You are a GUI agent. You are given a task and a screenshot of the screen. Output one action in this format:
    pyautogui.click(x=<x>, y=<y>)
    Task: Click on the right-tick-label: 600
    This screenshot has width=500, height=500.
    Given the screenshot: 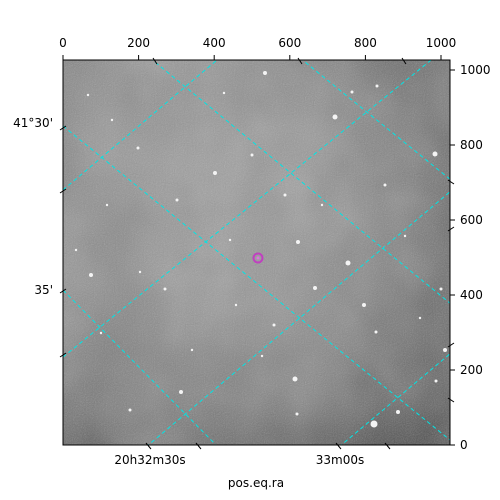 What is the action you would take?
    pyautogui.click(x=471, y=220)
    